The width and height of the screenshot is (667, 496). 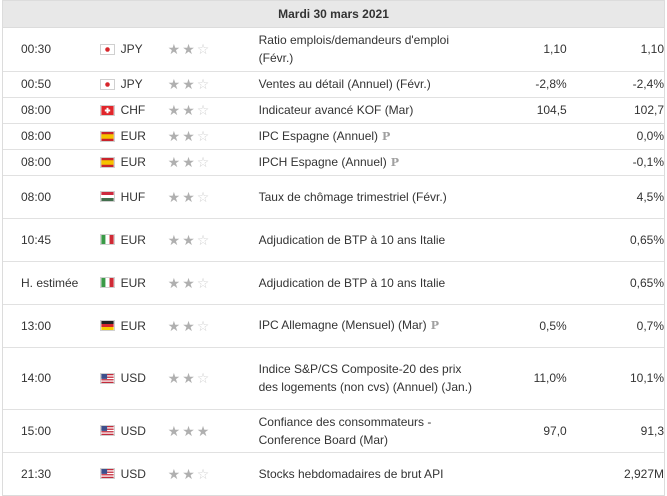 What do you see at coordinates (36, 473) in the screenshot?
I see `event-time: 21:30` at bounding box center [36, 473].